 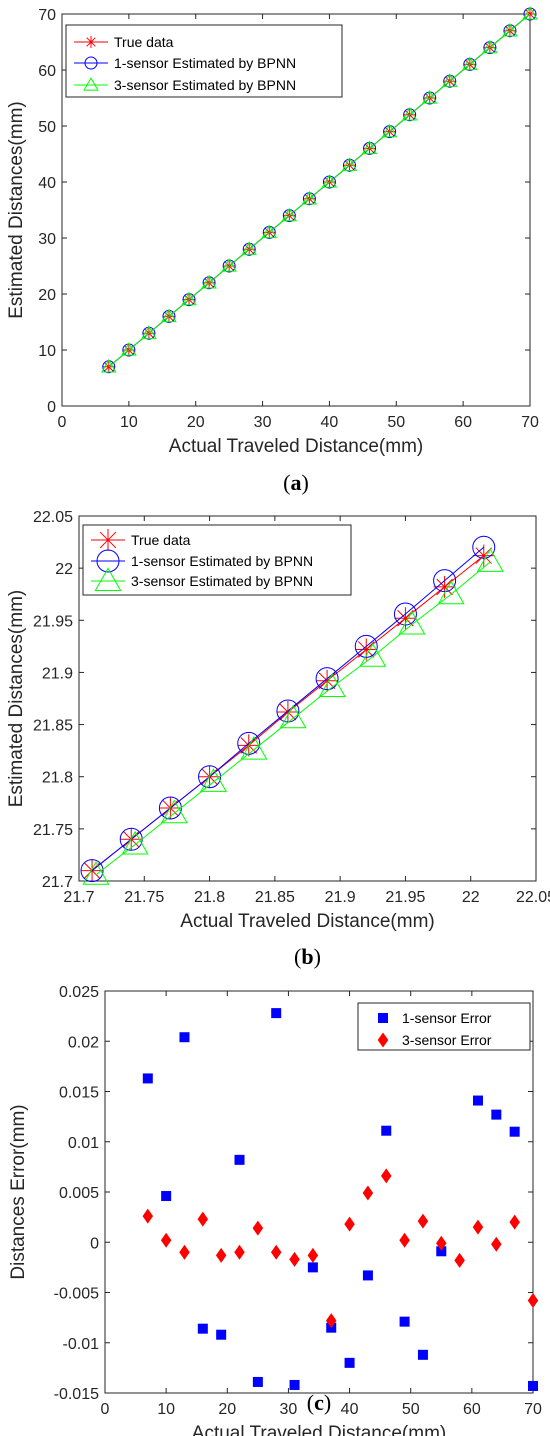 I want to click on figure-caption: (a), so click(x=296, y=482).